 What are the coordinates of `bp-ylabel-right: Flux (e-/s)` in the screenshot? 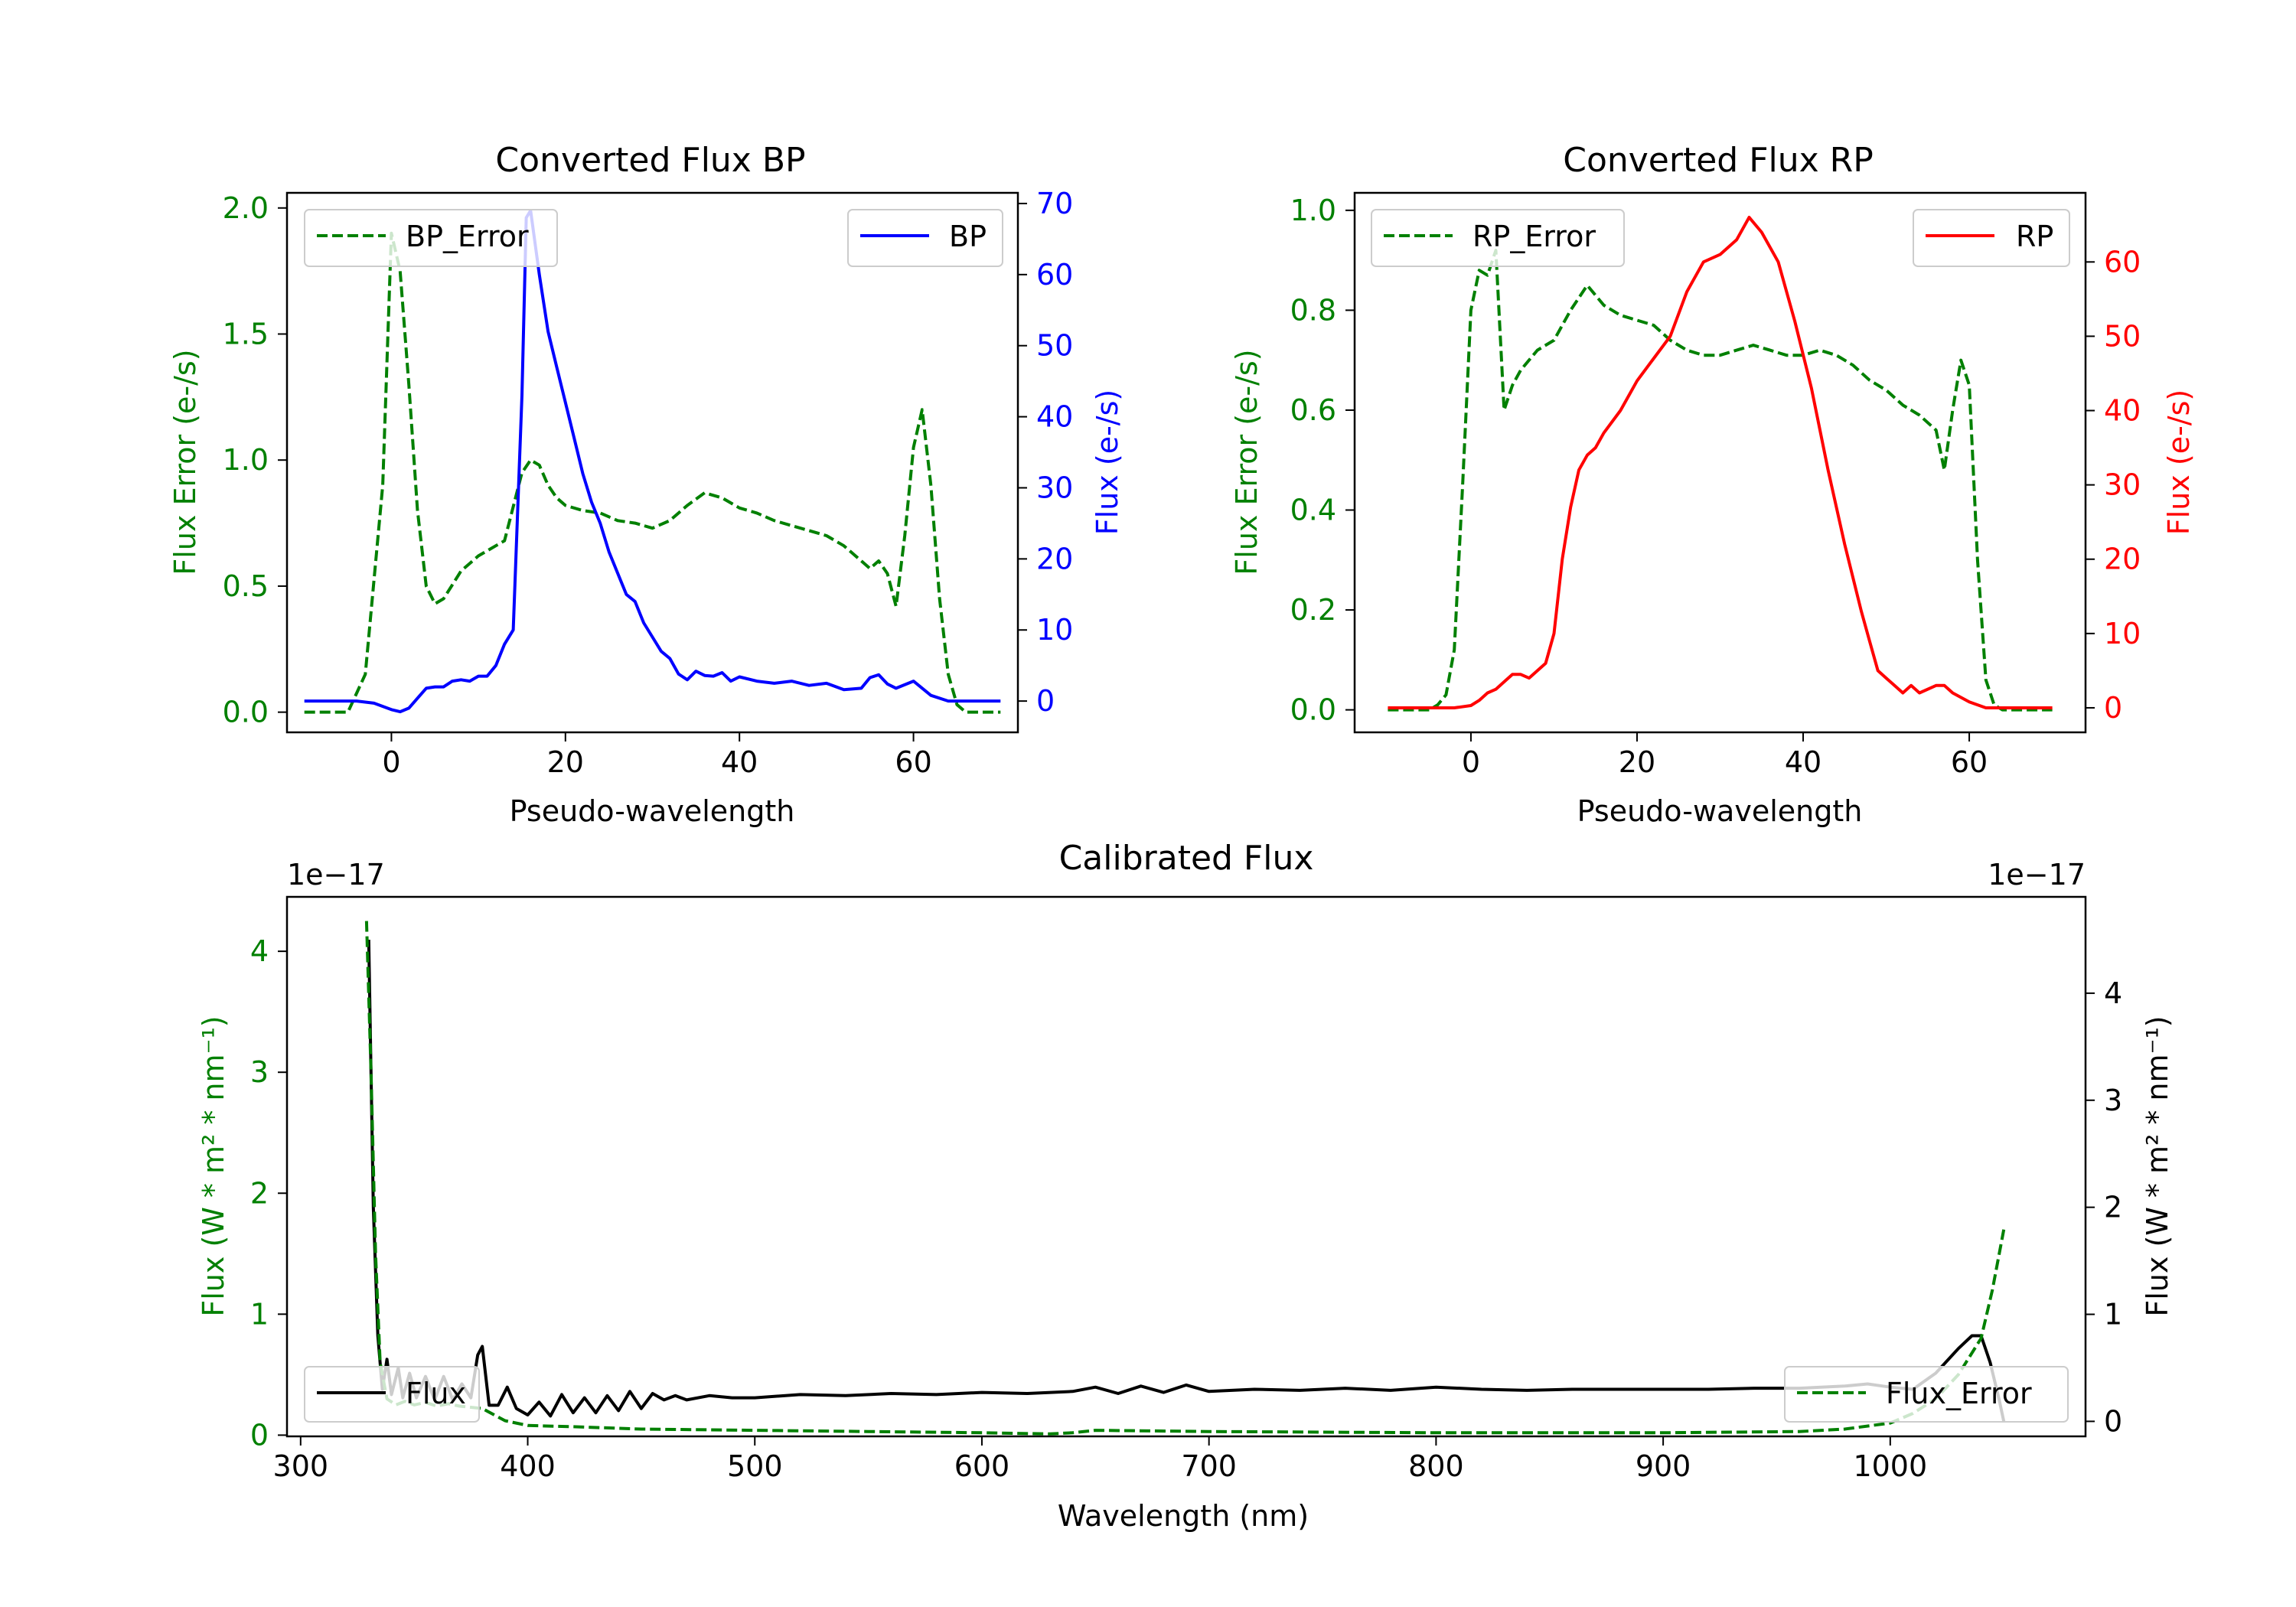 It's located at (1107, 463).